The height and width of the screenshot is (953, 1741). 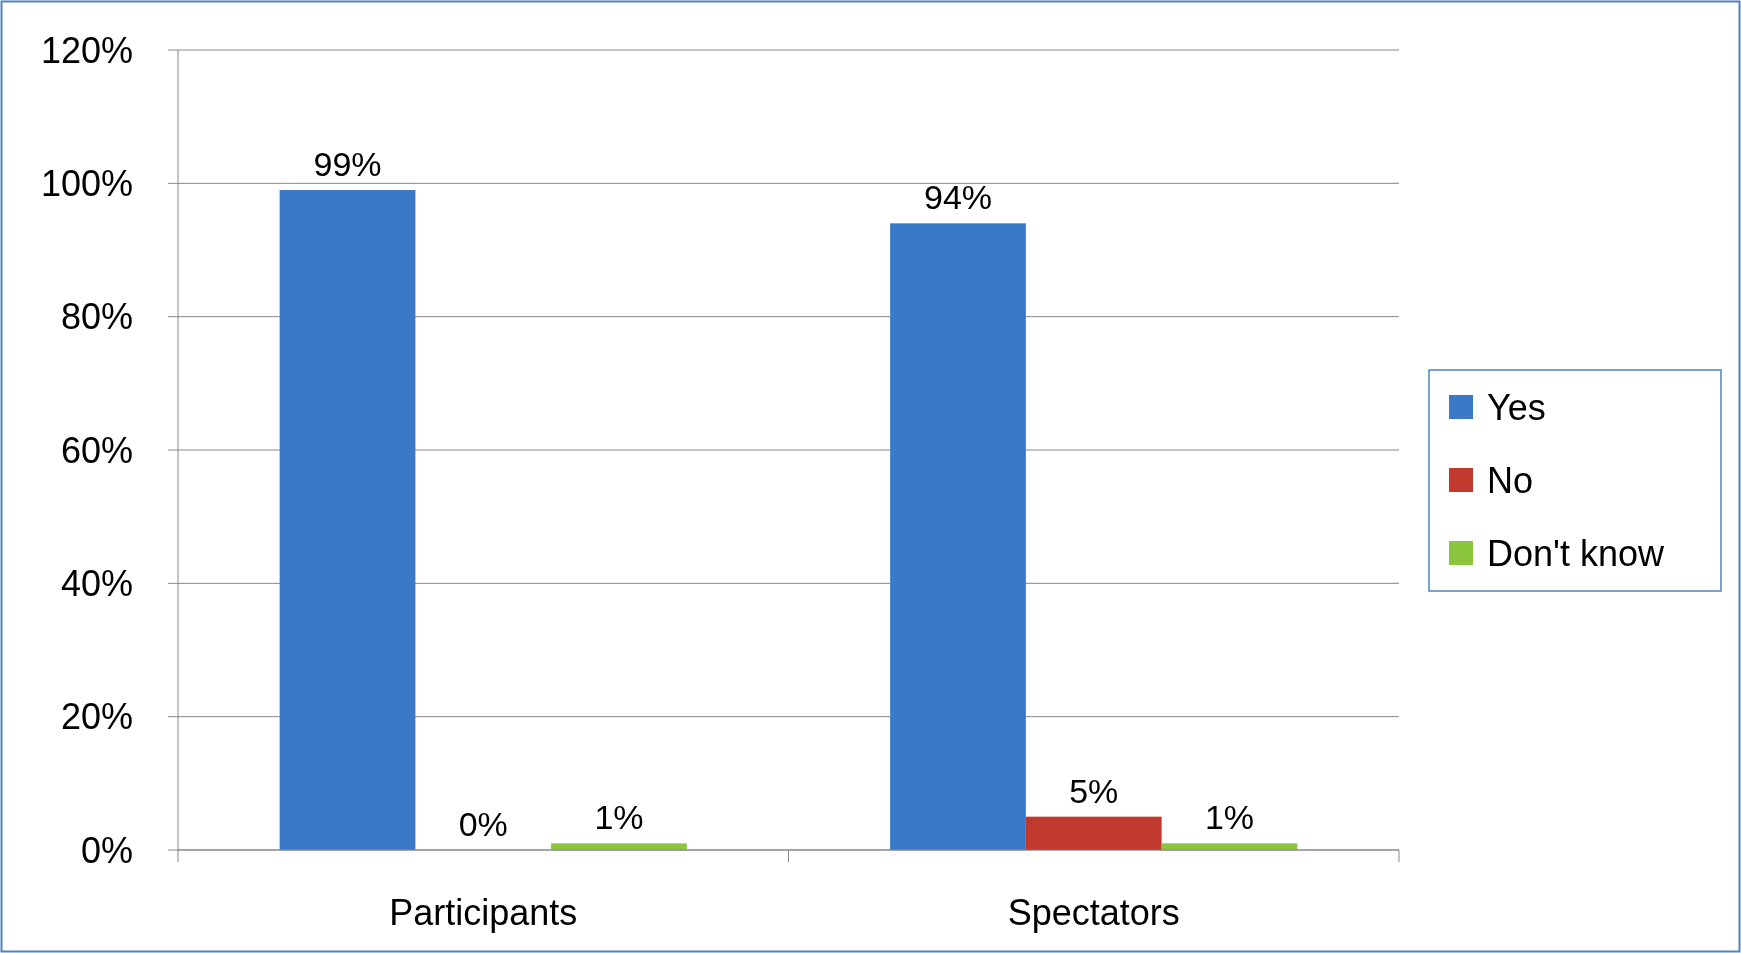 What do you see at coordinates (483, 912) in the screenshot?
I see `x-tick-label: Participants` at bounding box center [483, 912].